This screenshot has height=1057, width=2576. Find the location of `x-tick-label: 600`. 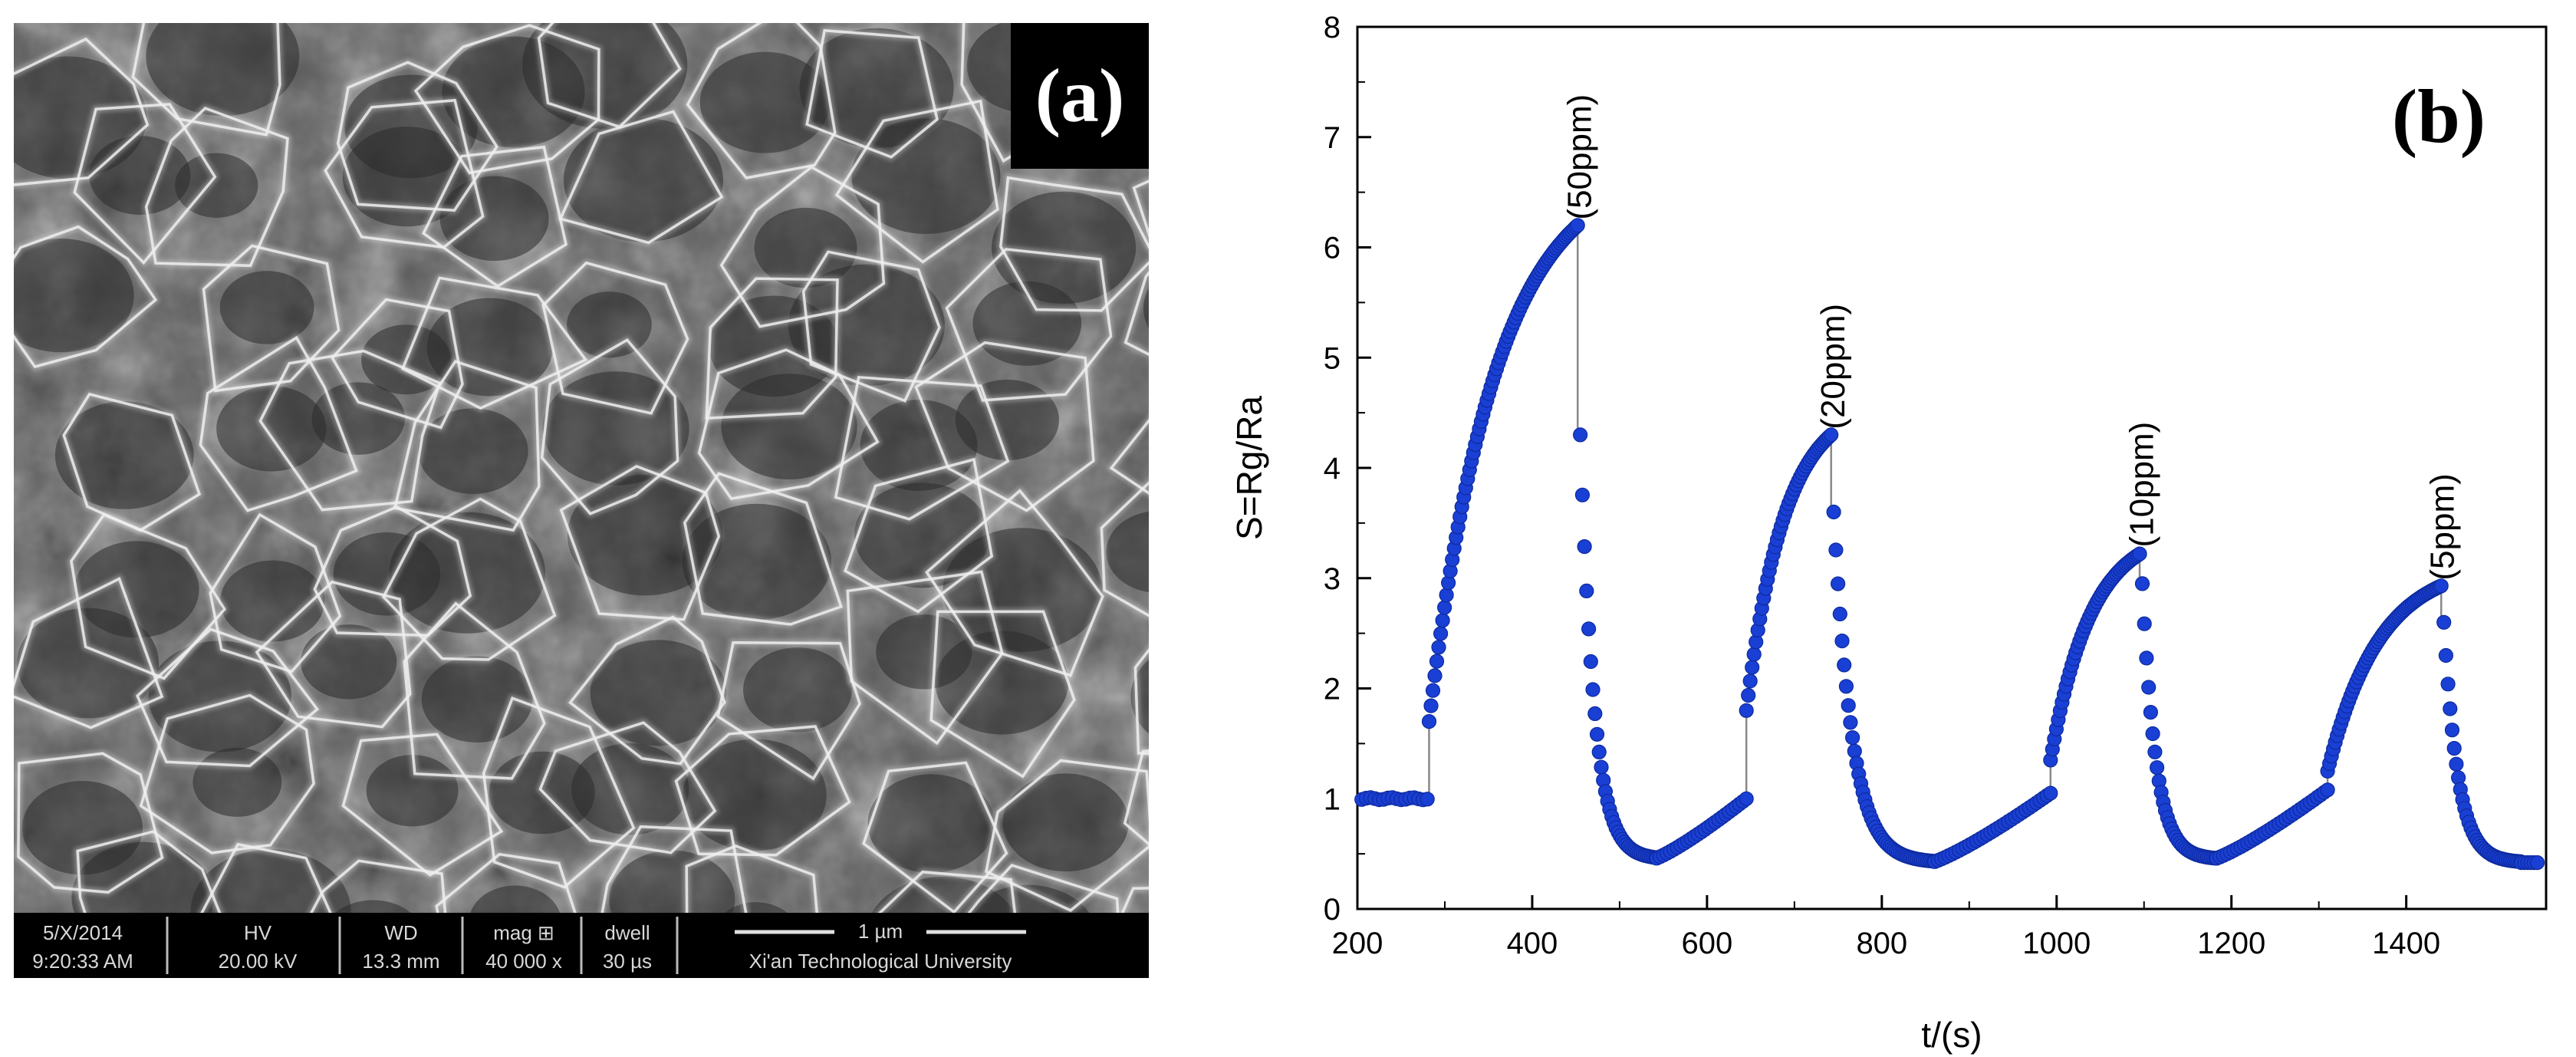

x-tick-label: 600 is located at coordinates (1707, 943).